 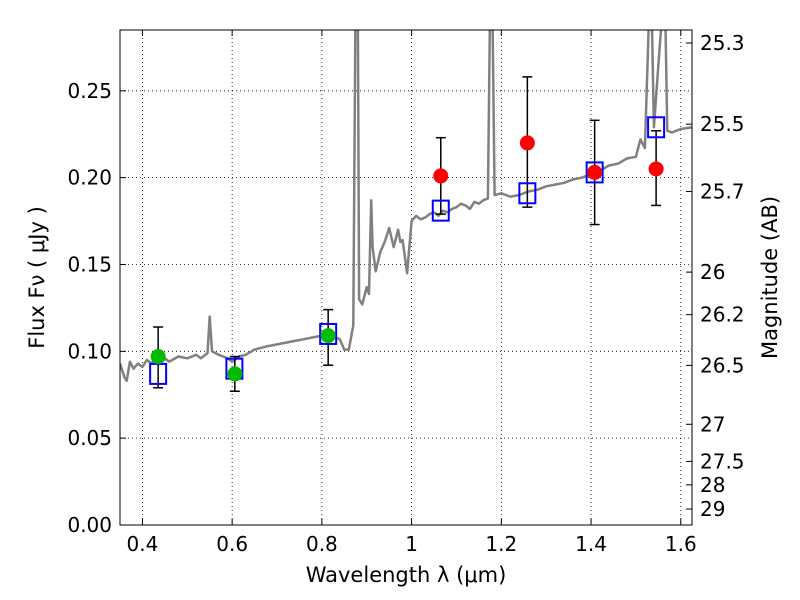 What do you see at coordinates (722, 461) in the screenshot?
I see `magnitude-tick-label: 27.5` at bounding box center [722, 461].